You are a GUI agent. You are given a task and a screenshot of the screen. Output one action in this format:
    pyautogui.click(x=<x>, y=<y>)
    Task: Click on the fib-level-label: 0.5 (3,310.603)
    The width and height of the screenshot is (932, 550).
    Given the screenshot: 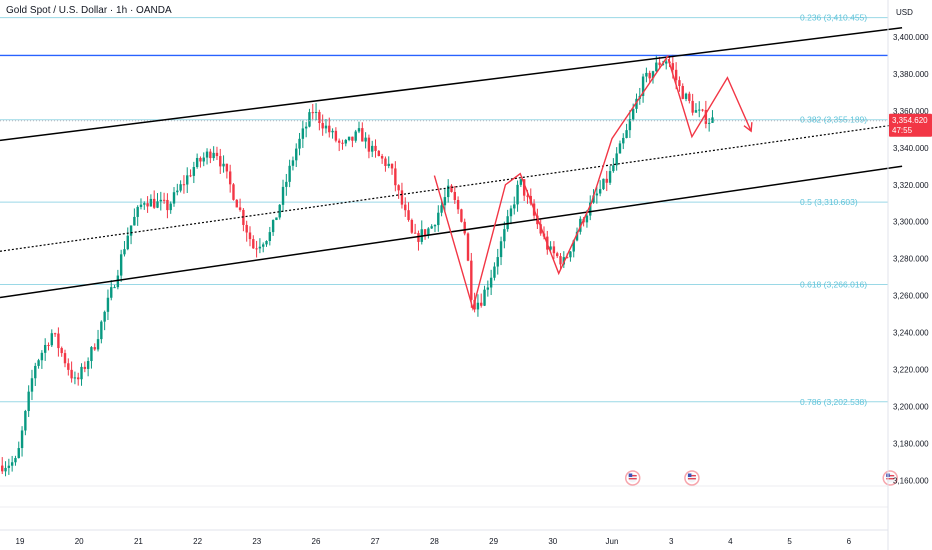 What is the action you would take?
    pyautogui.click(x=829, y=202)
    